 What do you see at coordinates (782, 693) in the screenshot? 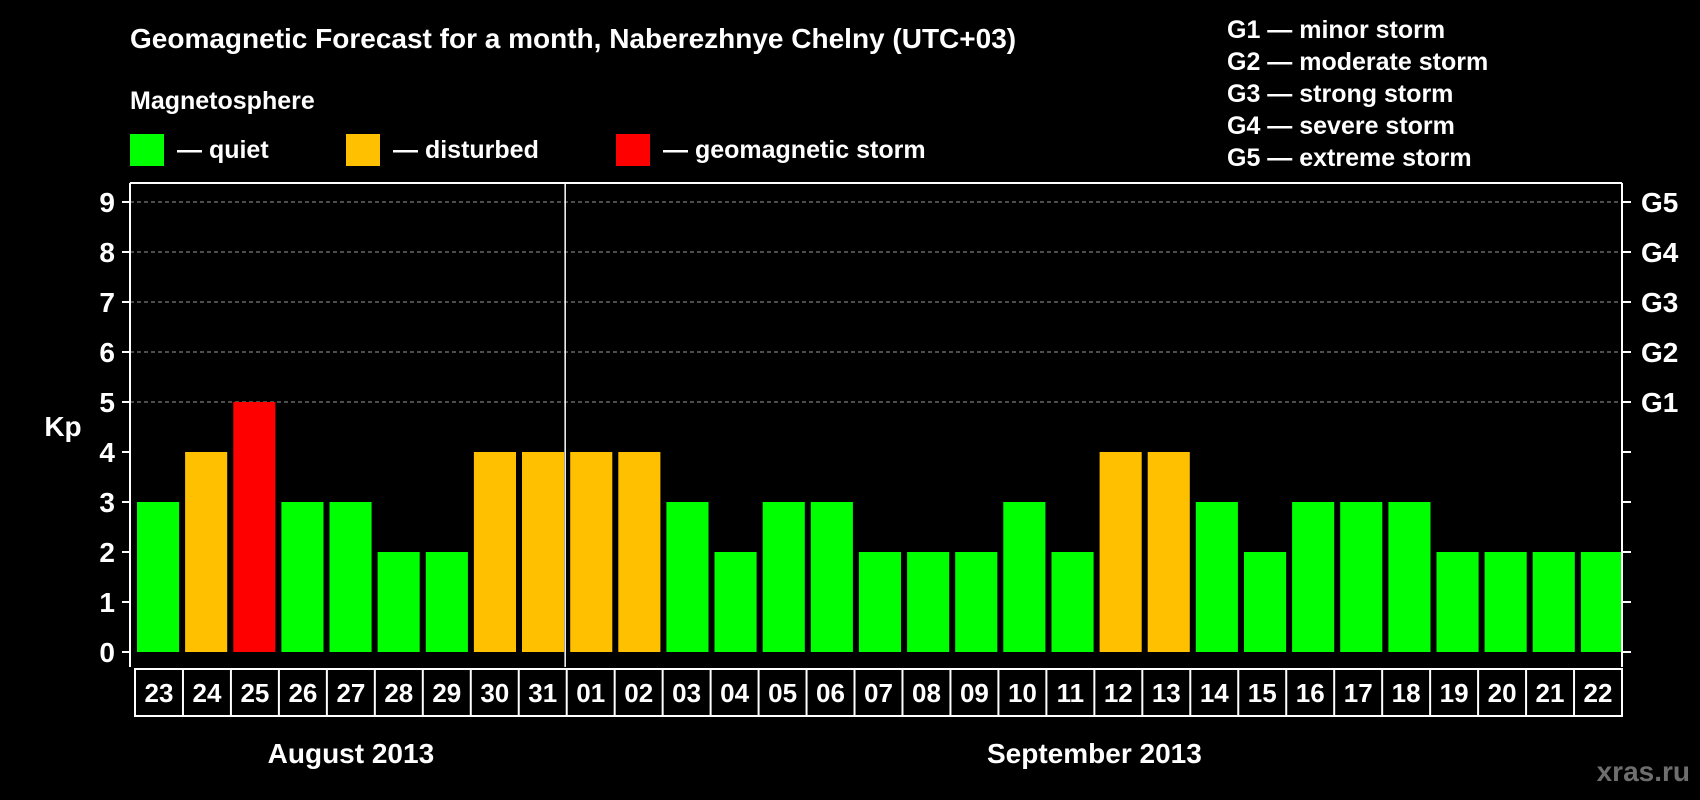
I see `x-tick-label-05: 05` at bounding box center [782, 693].